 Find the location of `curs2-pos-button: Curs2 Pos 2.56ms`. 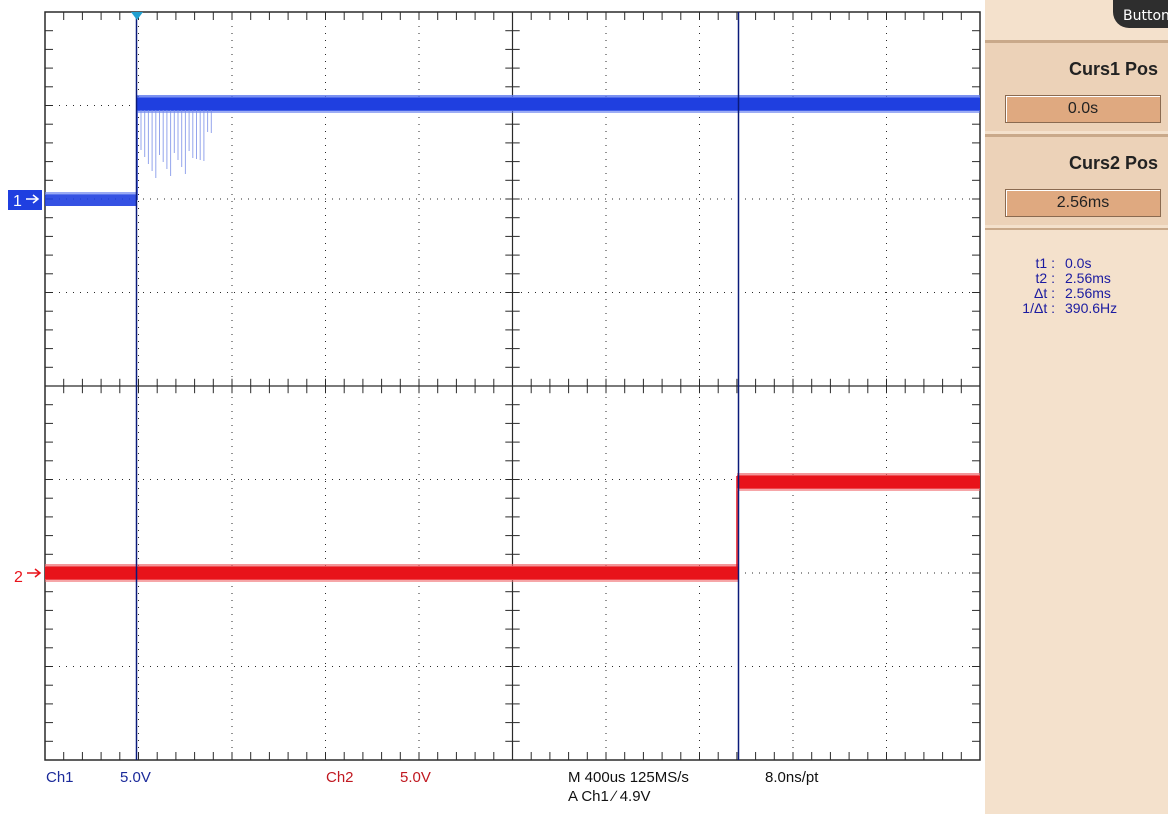

curs2-pos-button: Curs2 Pos 2.56ms is located at coordinates (1076, 181).